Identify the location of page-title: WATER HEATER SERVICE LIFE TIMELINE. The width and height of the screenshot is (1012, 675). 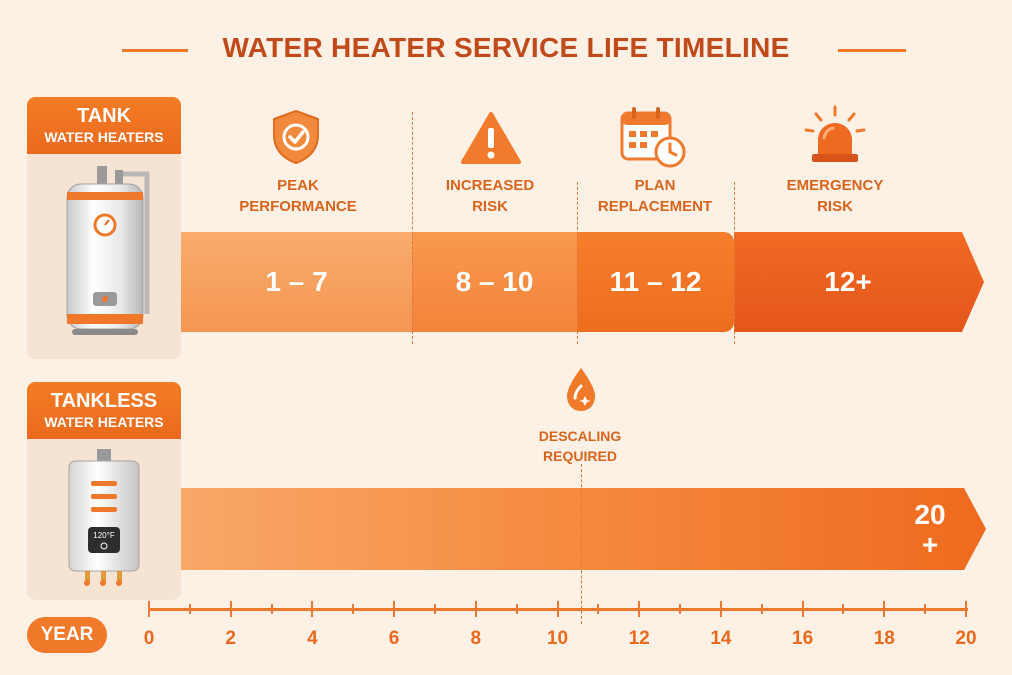
(506, 47).